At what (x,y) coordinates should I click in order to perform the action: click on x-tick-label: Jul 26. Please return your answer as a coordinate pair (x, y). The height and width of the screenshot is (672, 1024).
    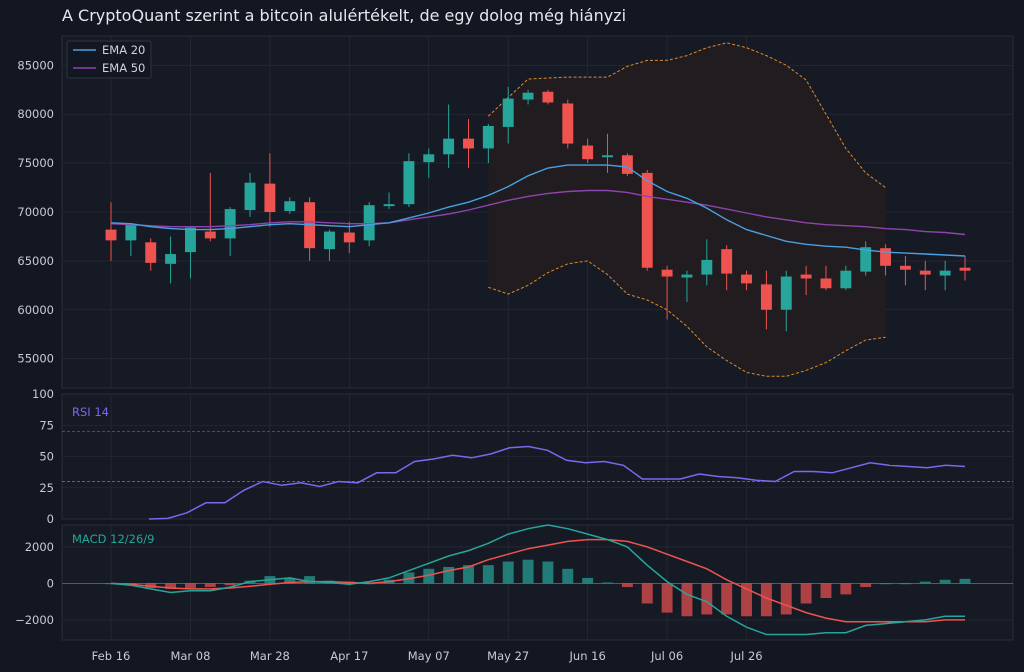
    Looking at the image, I should click on (745, 656).